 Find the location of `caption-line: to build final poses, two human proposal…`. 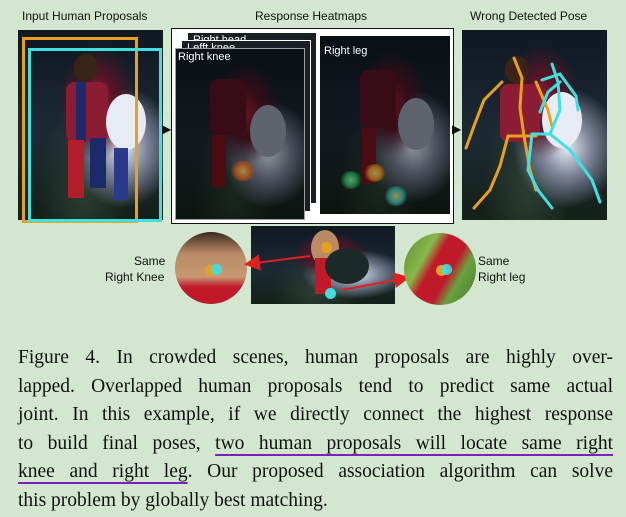

caption-line: to build final poses, two human proposal… is located at coordinates (315, 444).